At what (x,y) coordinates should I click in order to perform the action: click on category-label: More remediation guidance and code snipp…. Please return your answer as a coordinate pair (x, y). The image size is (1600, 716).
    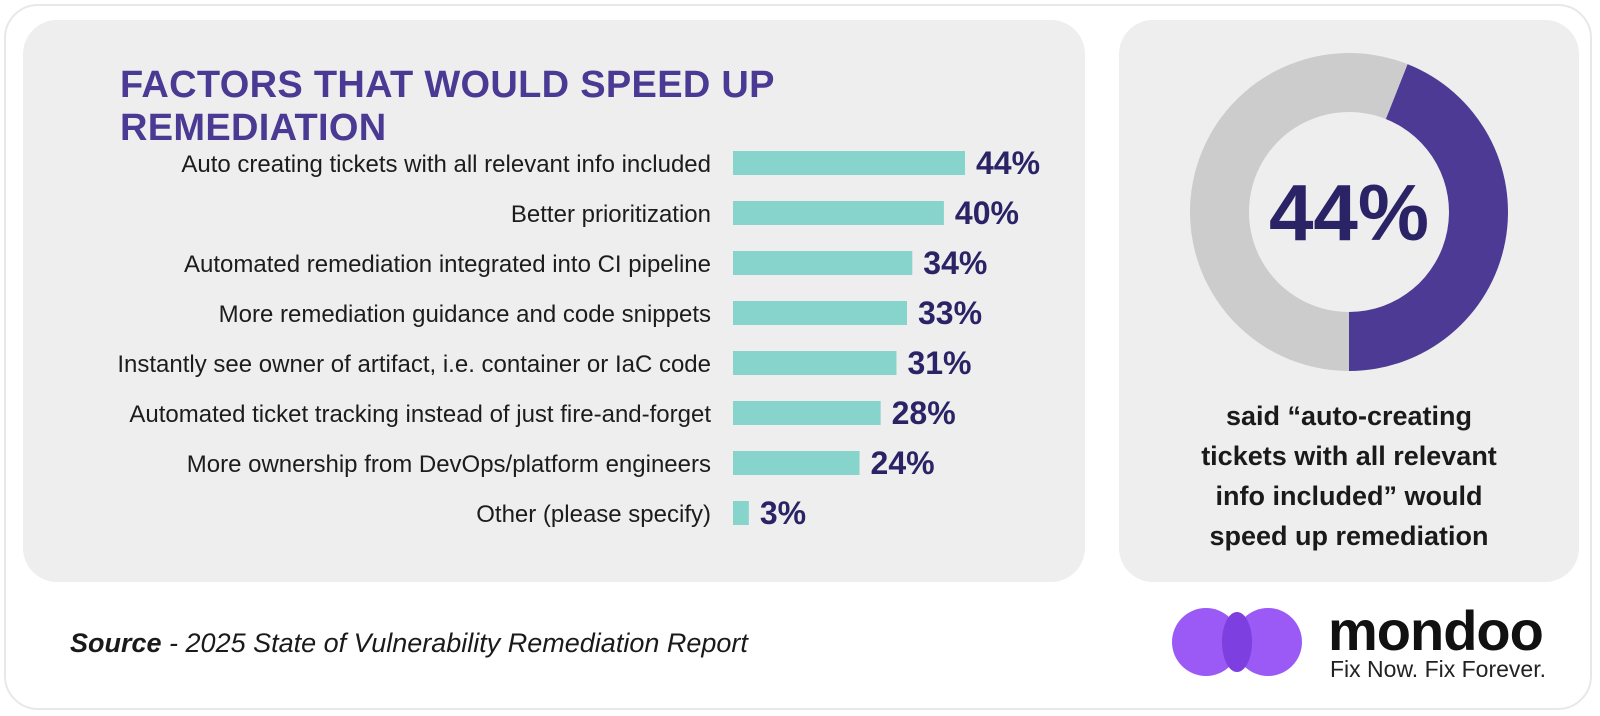
    Looking at the image, I should click on (465, 314).